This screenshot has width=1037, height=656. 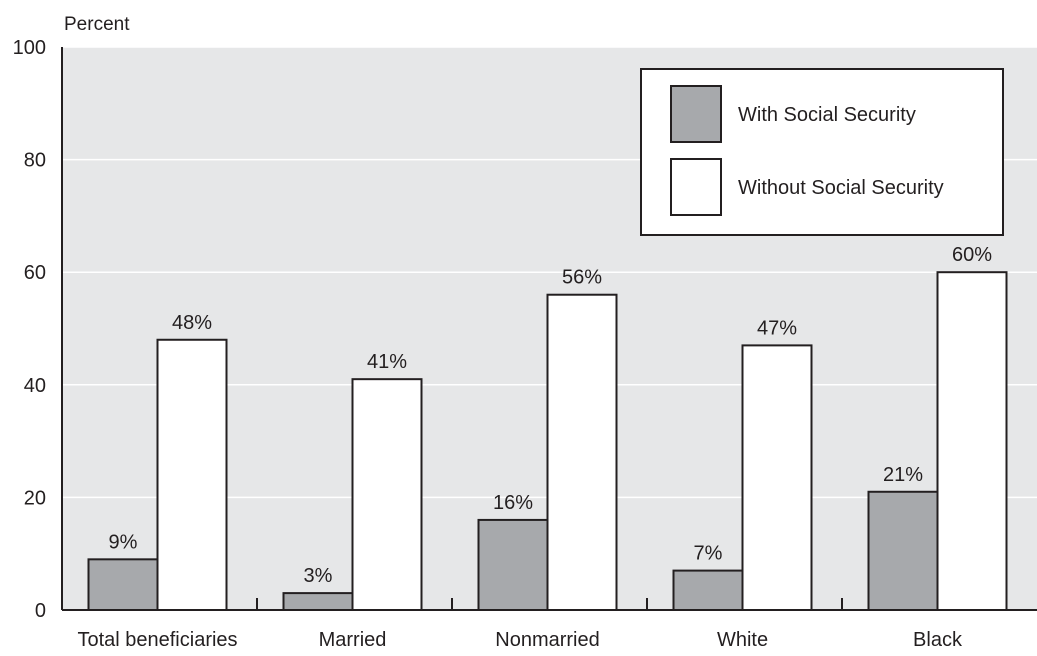 I want to click on y-tick-label: 100, so click(x=29, y=48).